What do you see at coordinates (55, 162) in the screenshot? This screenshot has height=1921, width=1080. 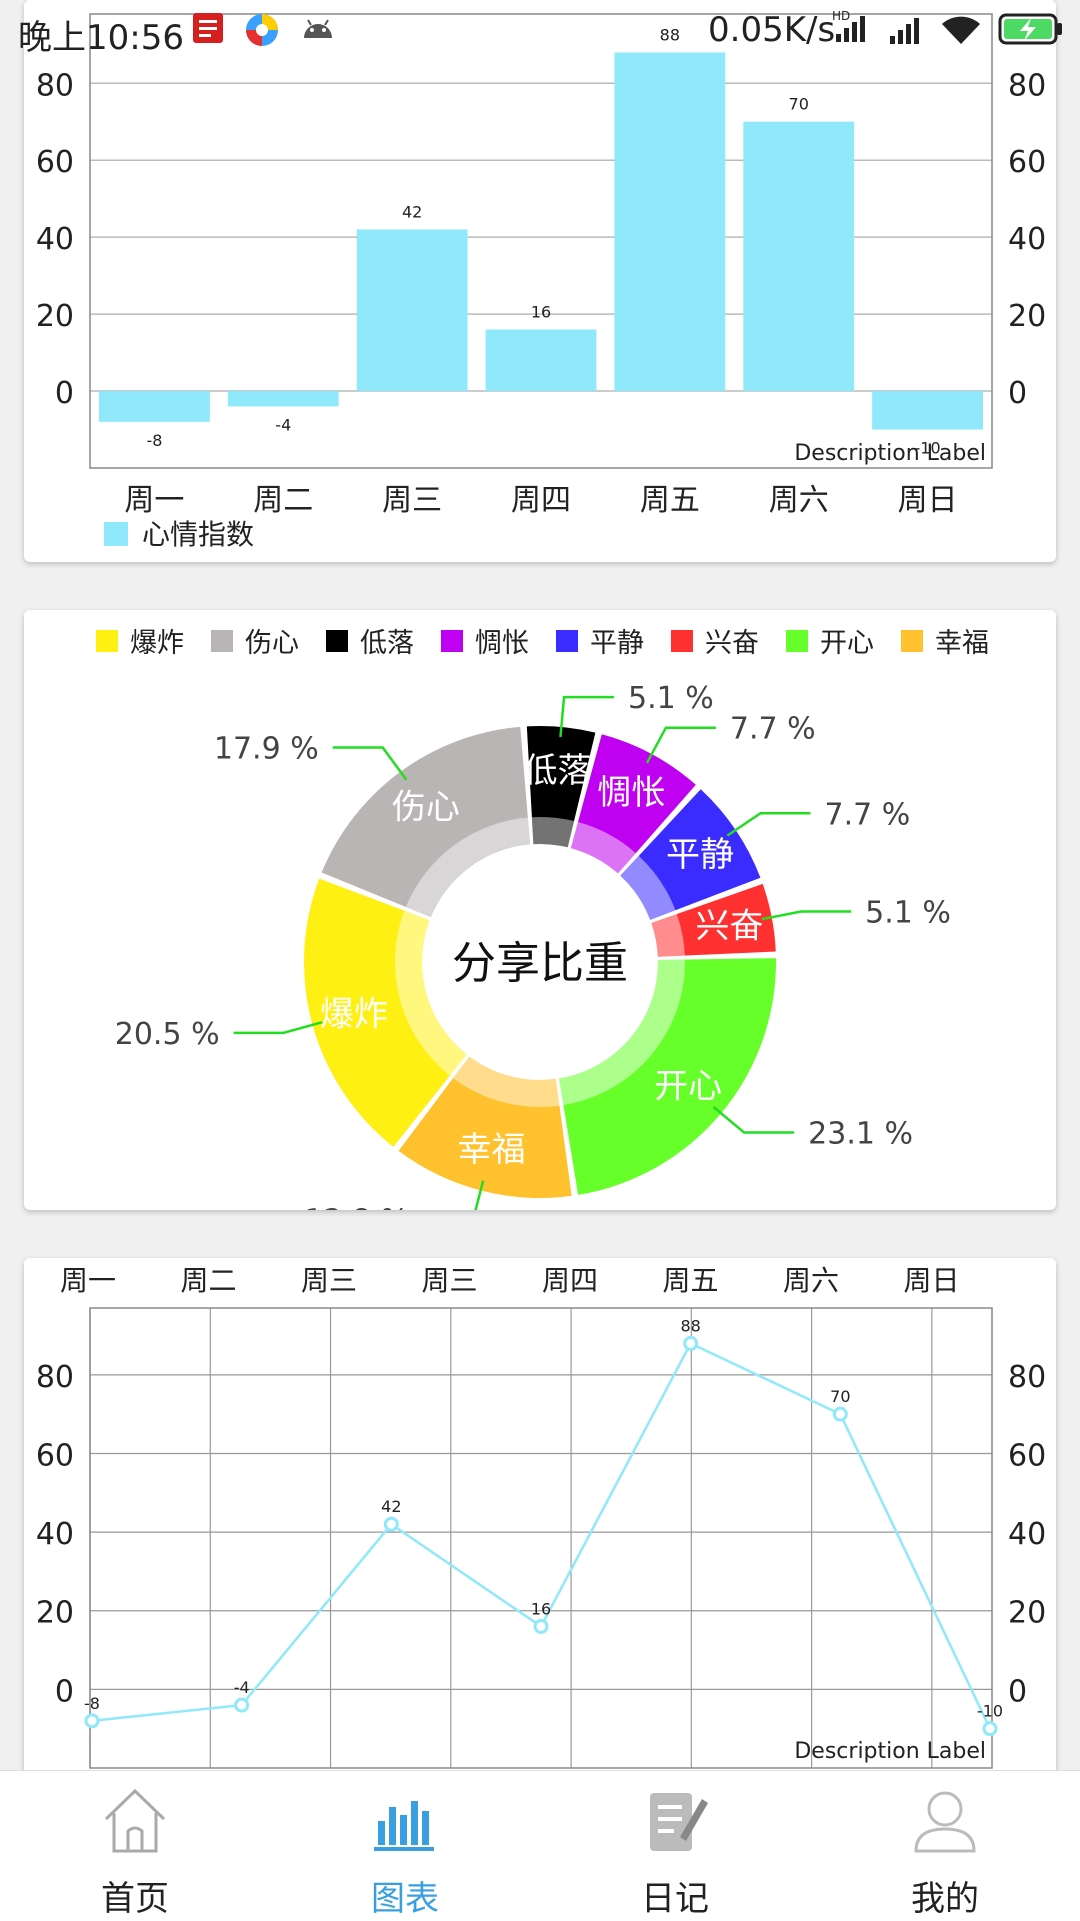 I see `y-tick-left: 60` at bounding box center [55, 162].